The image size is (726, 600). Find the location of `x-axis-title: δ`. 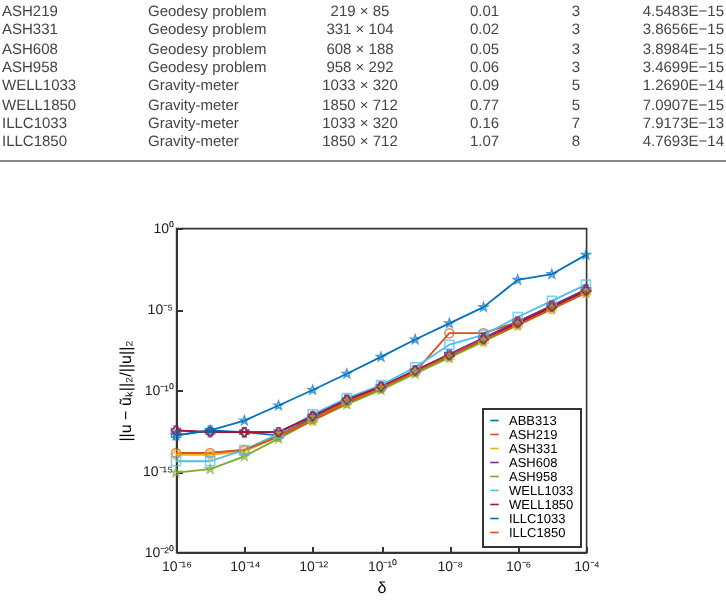

x-axis-title: δ is located at coordinates (382, 588).